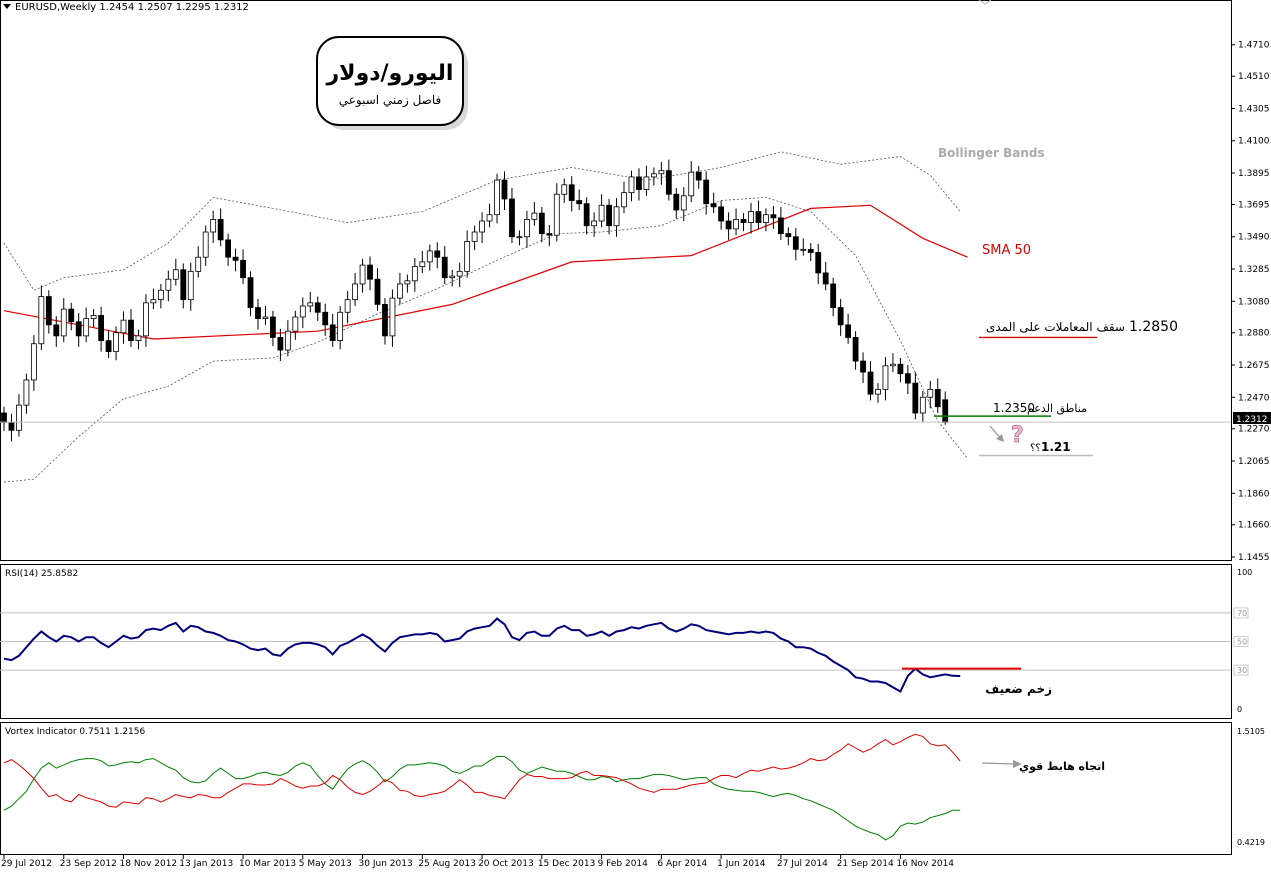  What do you see at coordinates (506, 864) in the screenshot?
I see `time-tick-label: 20 Oct 2013` at bounding box center [506, 864].